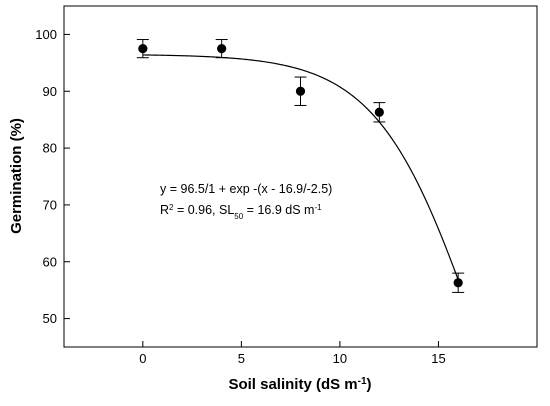 The height and width of the screenshot is (406, 550). Describe the element at coordinates (362, 381) in the screenshot. I see `x-axis-title-superscript: -1` at that location.